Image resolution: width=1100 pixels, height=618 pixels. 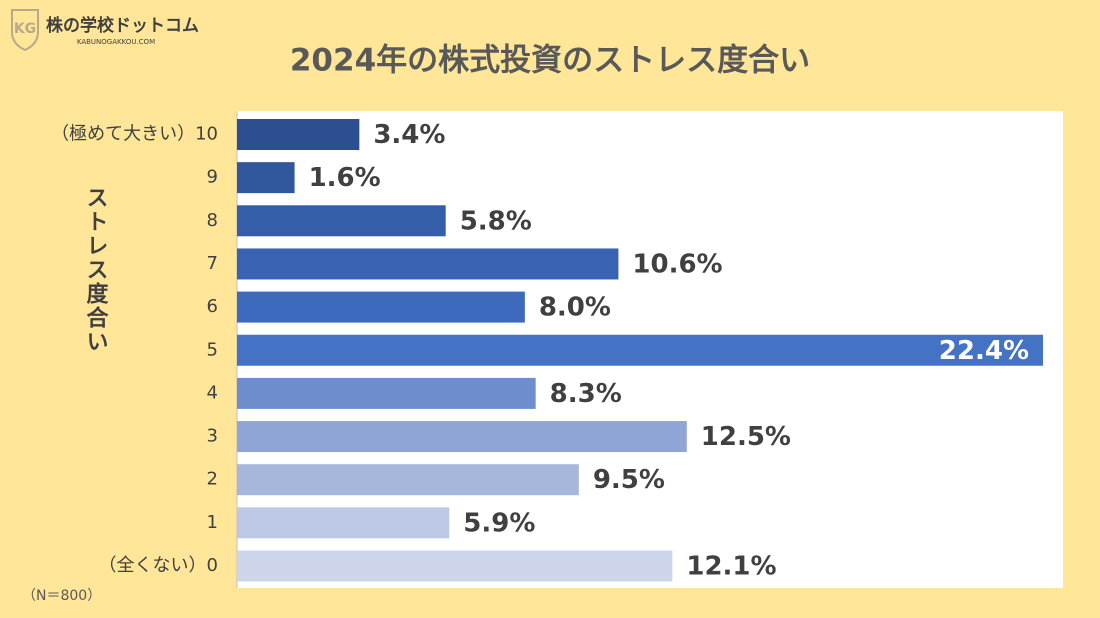 What do you see at coordinates (586, 394) in the screenshot?
I see `value-label: 8.3%` at bounding box center [586, 394].